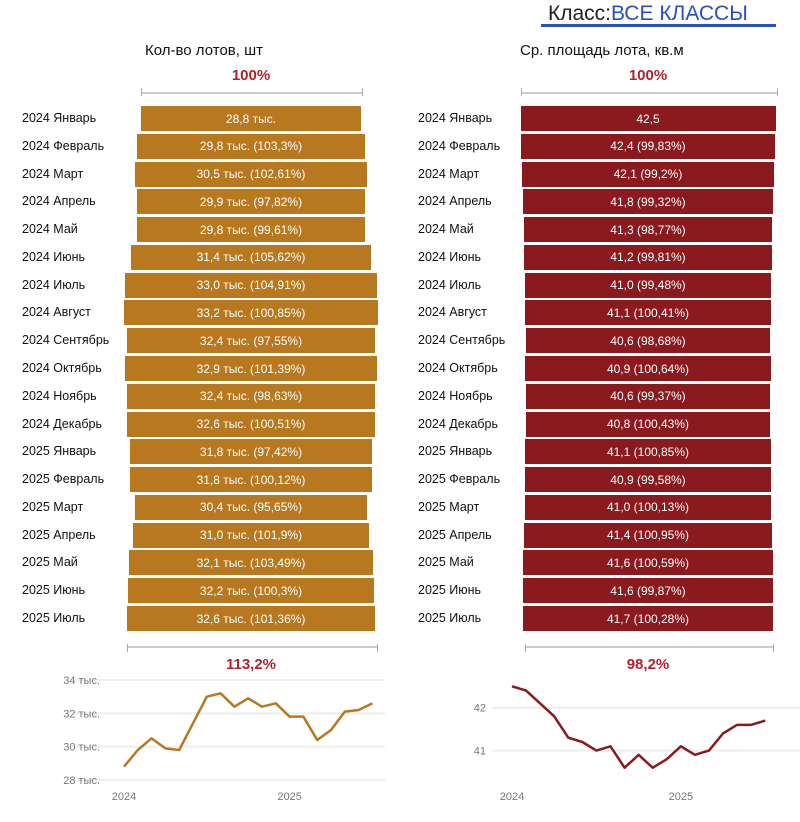 The height and width of the screenshot is (822, 800). I want to click on class-filter: Класс:ВСЕ КЛАССЫ, so click(648, 14).